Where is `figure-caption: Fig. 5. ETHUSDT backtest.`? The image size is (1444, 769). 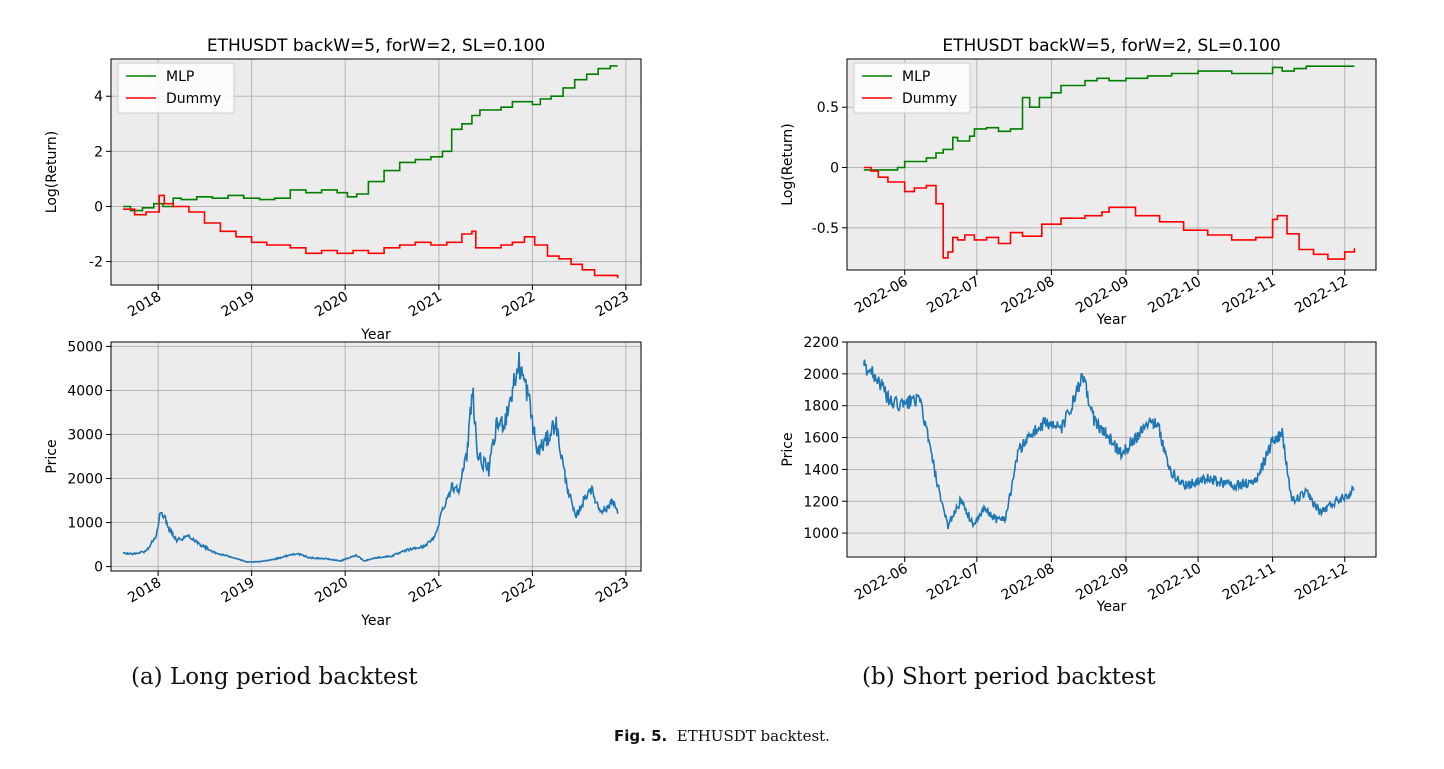 figure-caption: Fig. 5. ETHUSDT backtest. is located at coordinates (722, 736).